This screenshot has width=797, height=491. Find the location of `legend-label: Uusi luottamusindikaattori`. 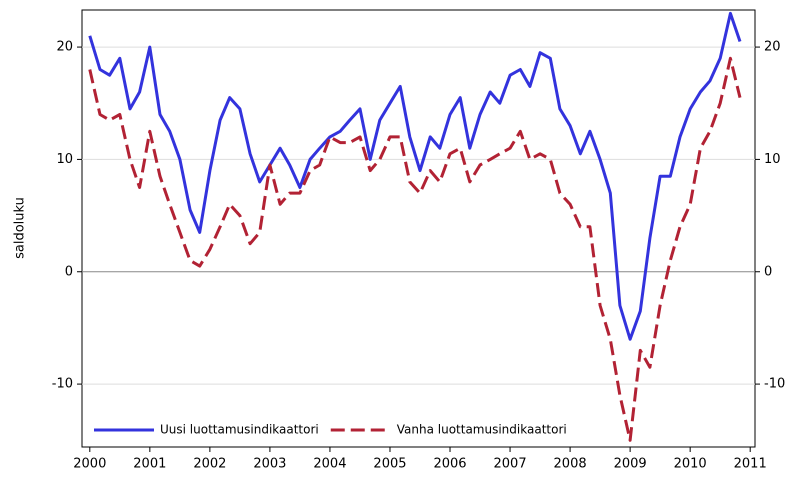

legend-label: Uusi luottamusindikaattori is located at coordinates (239, 430).